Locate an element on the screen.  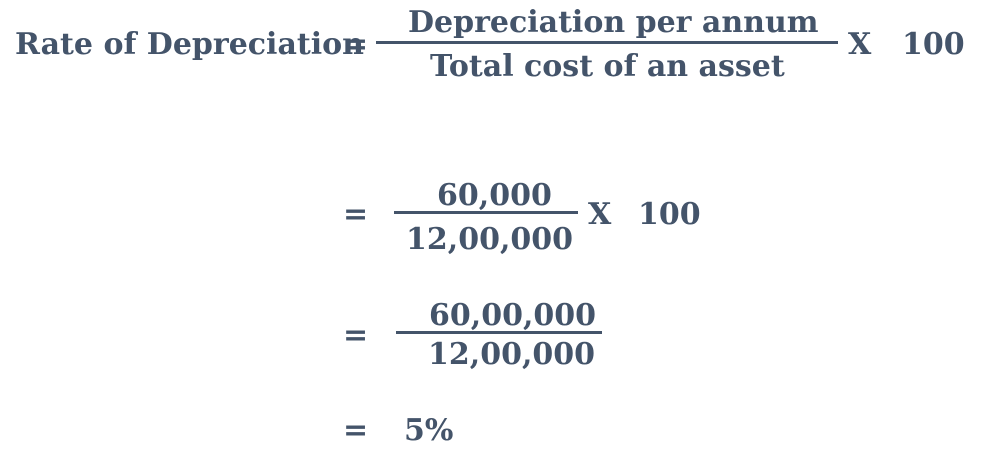
times-sign-1: X is located at coordinates (860, 44).